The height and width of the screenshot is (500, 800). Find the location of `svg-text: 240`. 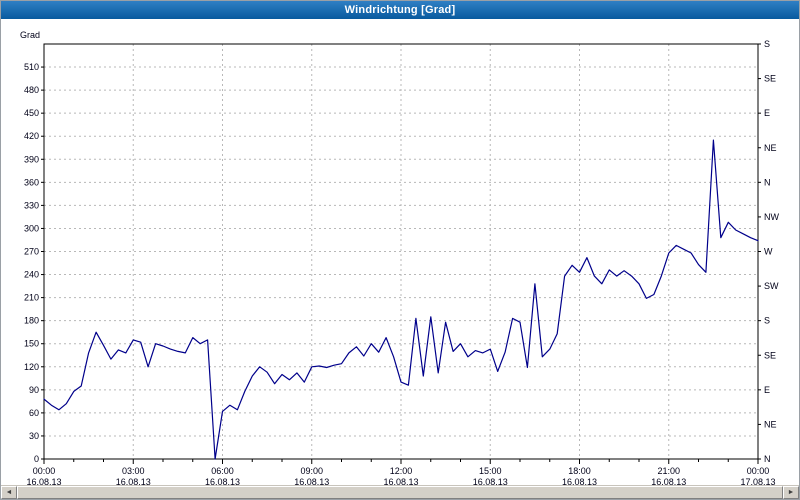

svg-text: 240 is located at coordinates (31, 275).